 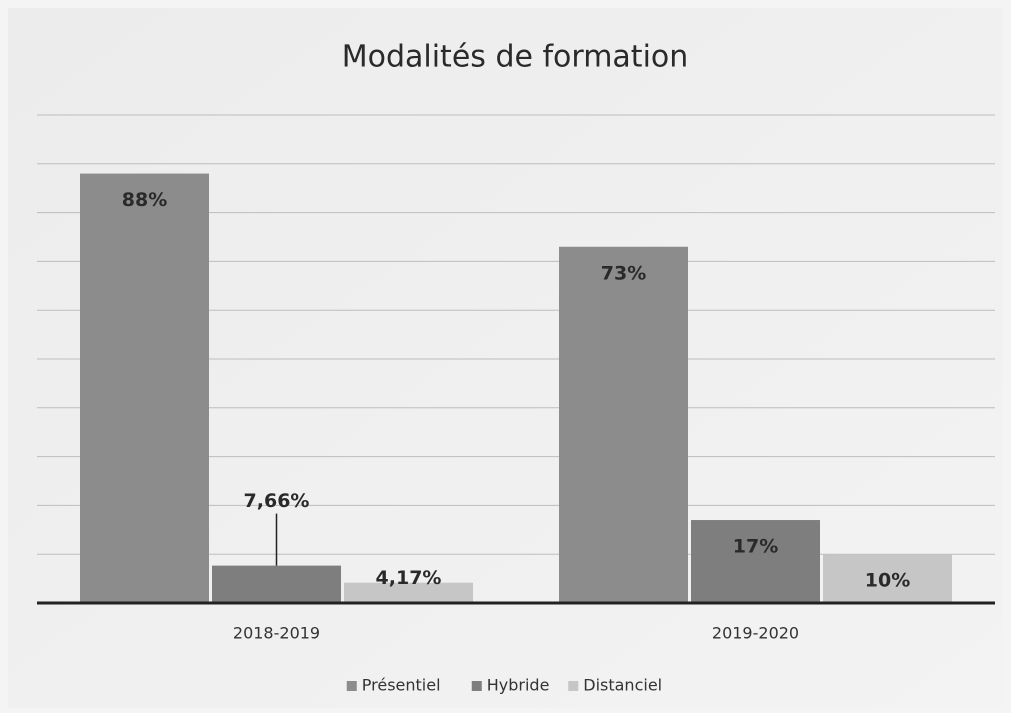 I want to click on data-label: 73%, so click(x=623, y=273).